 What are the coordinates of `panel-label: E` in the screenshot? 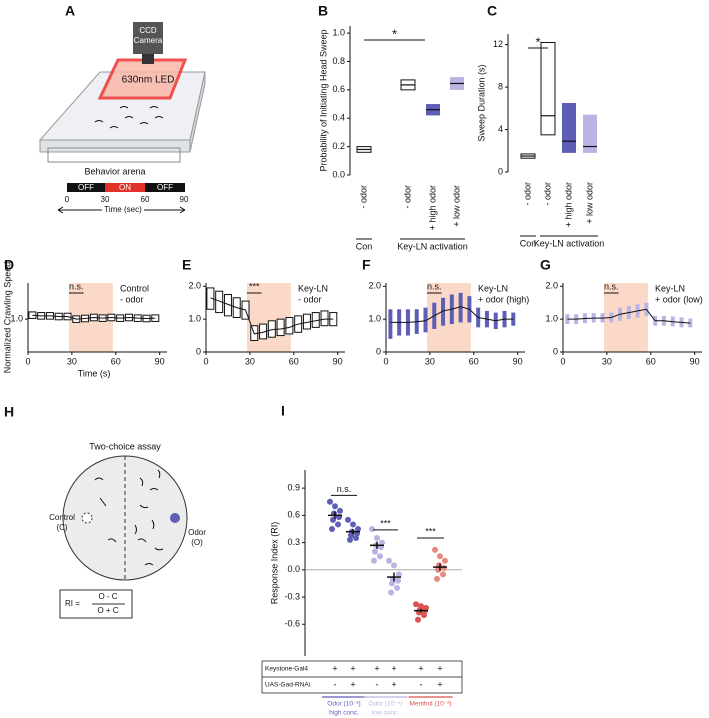 It's located at (186, 265).